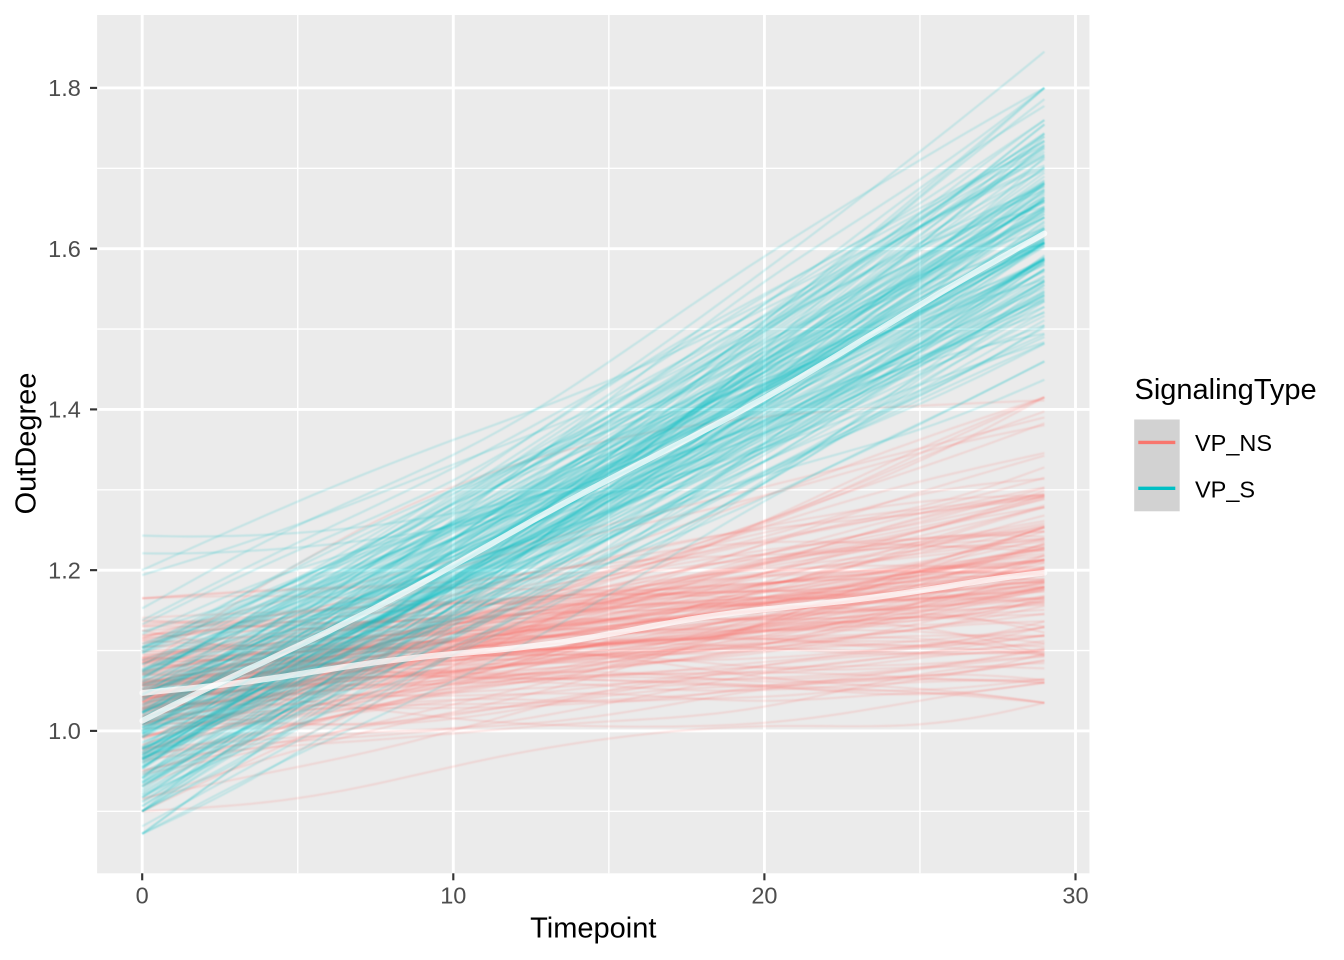 The height and width of the screenshot is (960, 1344). What do you see at coordinates (64, 410) in the screenshot?
I see `svg-text: 1.4` at bounding box center [64, 410].